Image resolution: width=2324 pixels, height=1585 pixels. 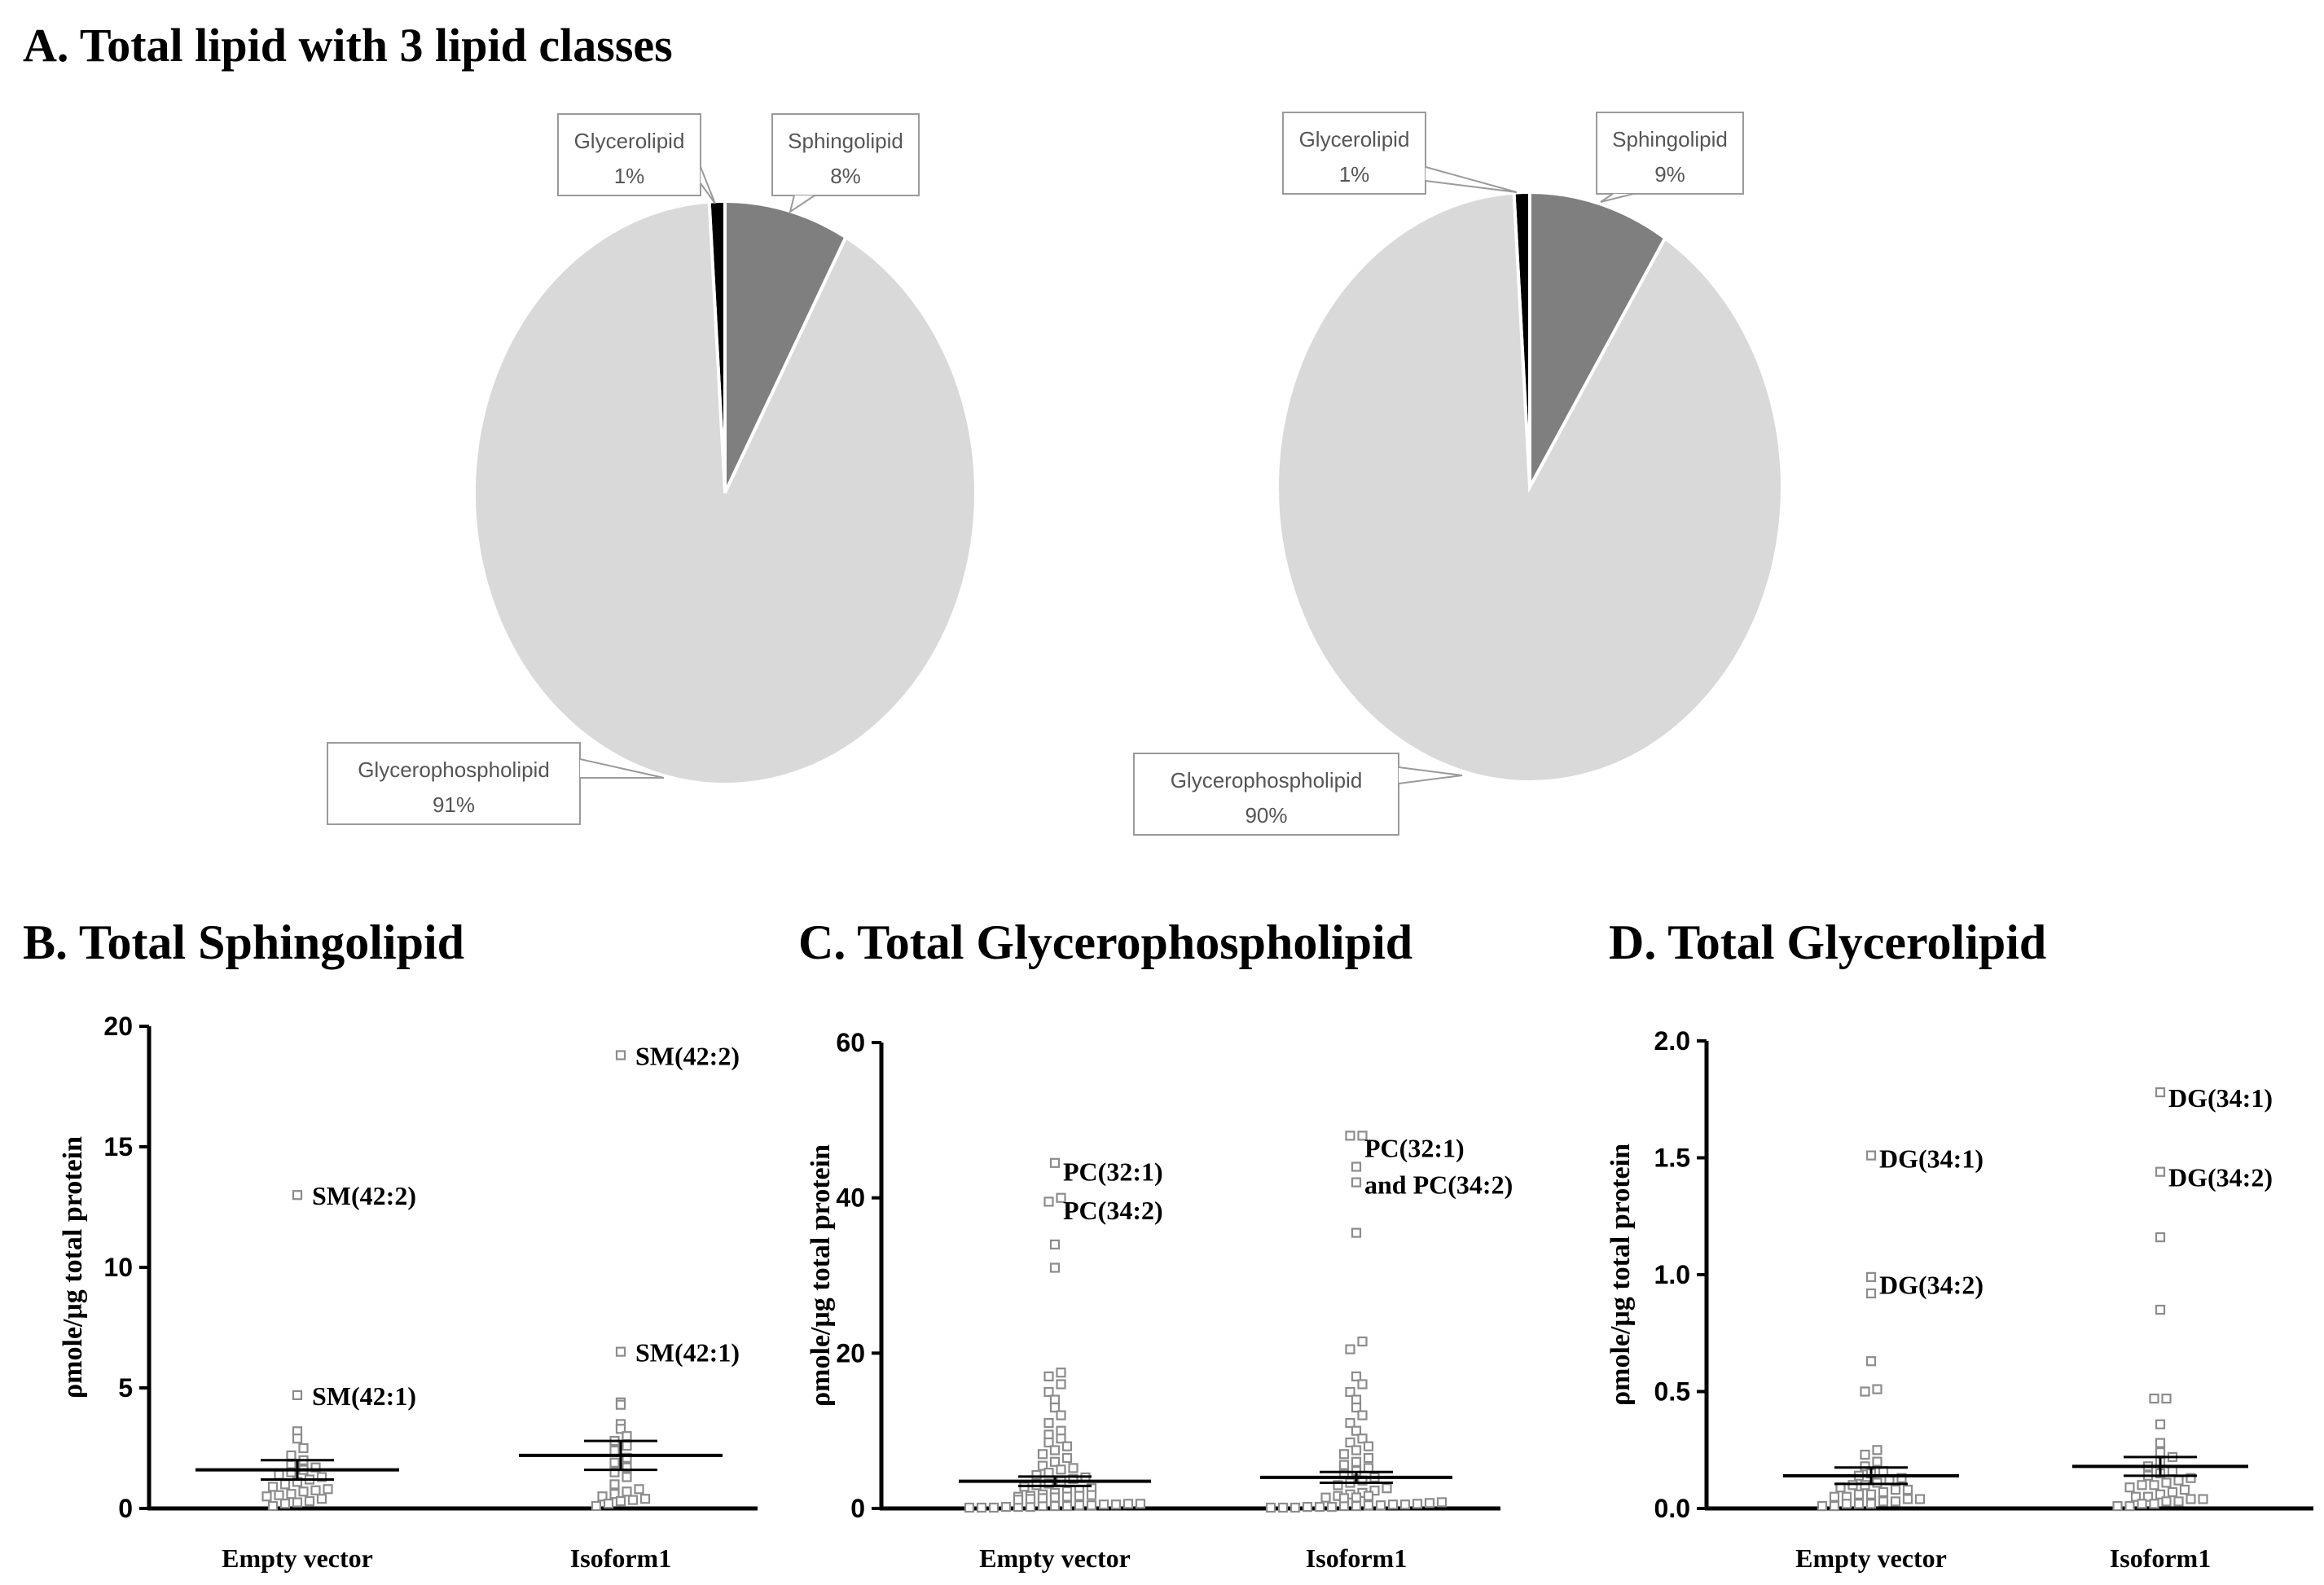 I want to click on callout-percent: 8%, so click(x=845, y=176).